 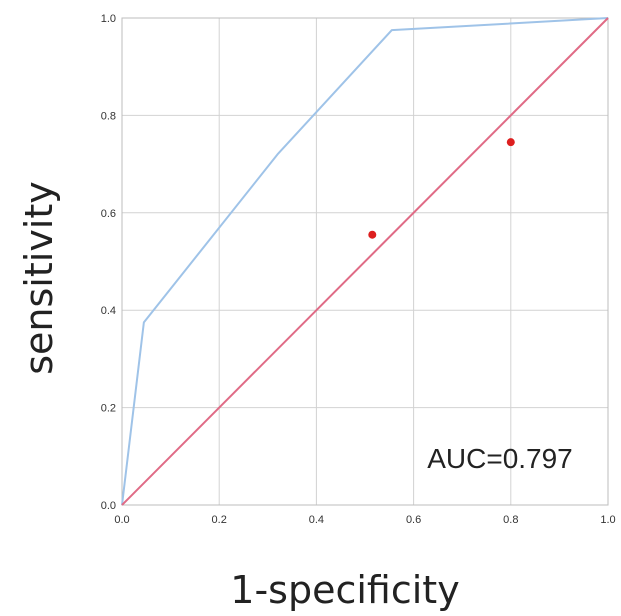 What do you see at coordinates (219, 520) in the screenshot?
I see `x-tick-label: 0.2` at bounding box center [219, 520].